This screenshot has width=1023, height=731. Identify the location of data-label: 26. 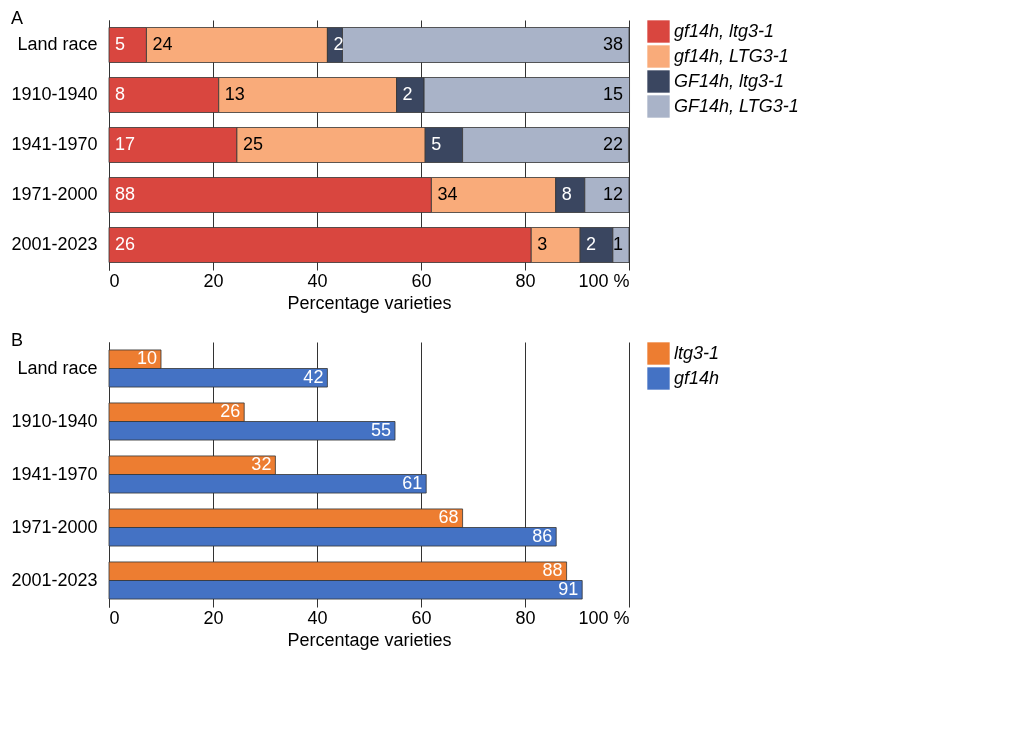
(230, 411).